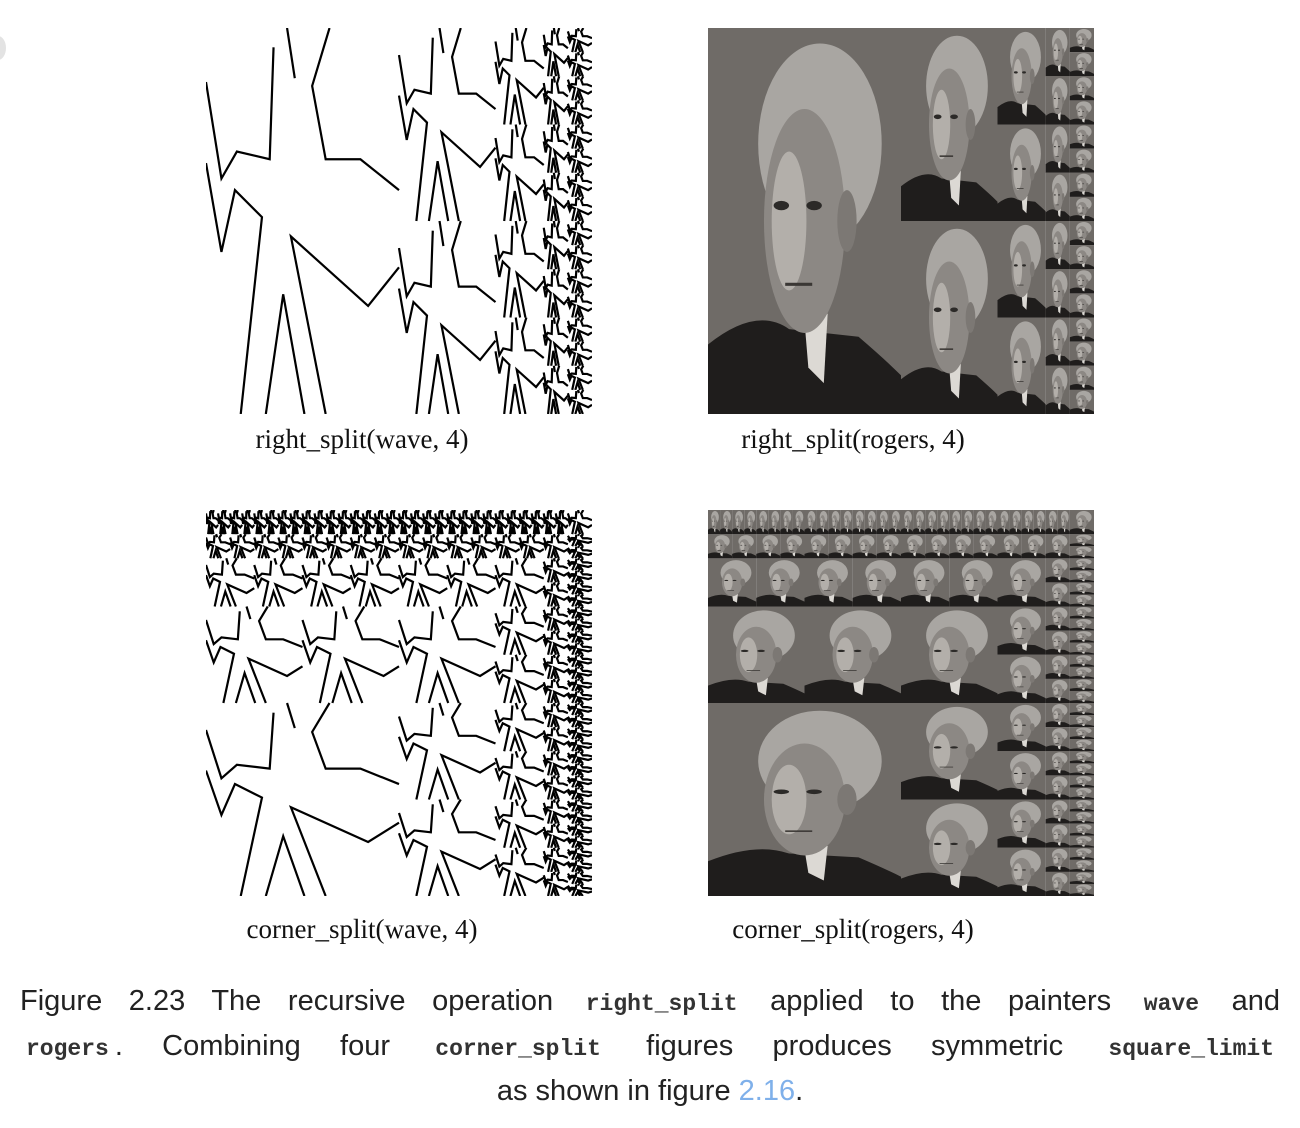 This screenshot has height=1128, width=1300. Describe the element at coordinates (399, 221) in the screenshot. I see `panel-right-split-wave` at that location.